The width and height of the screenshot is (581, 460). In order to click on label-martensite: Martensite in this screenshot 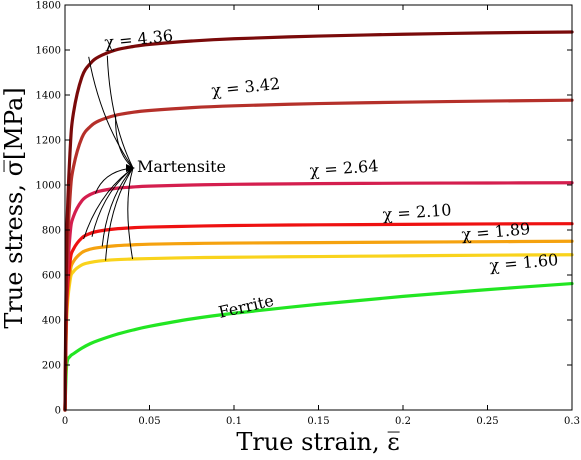, I will do `click(181, 166)`.